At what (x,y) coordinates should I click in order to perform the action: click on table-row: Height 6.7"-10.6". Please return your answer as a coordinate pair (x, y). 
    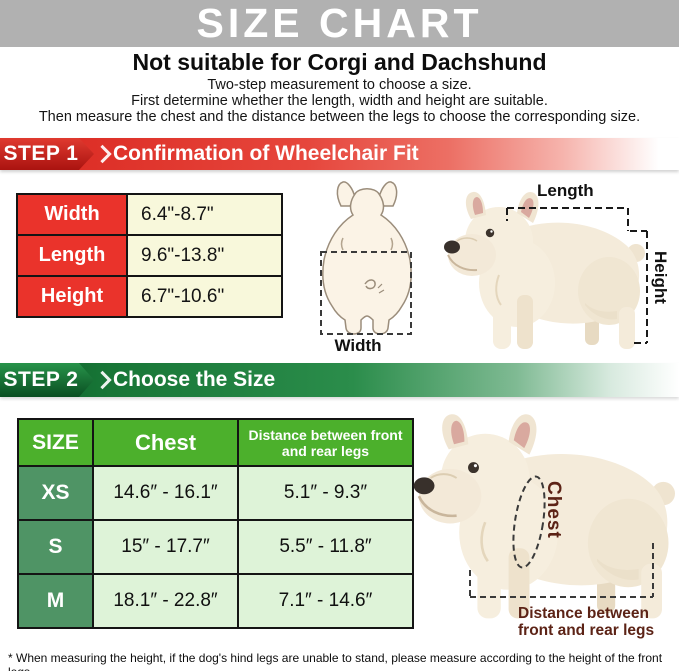
    Looking at the image, I should click on (149, 296).